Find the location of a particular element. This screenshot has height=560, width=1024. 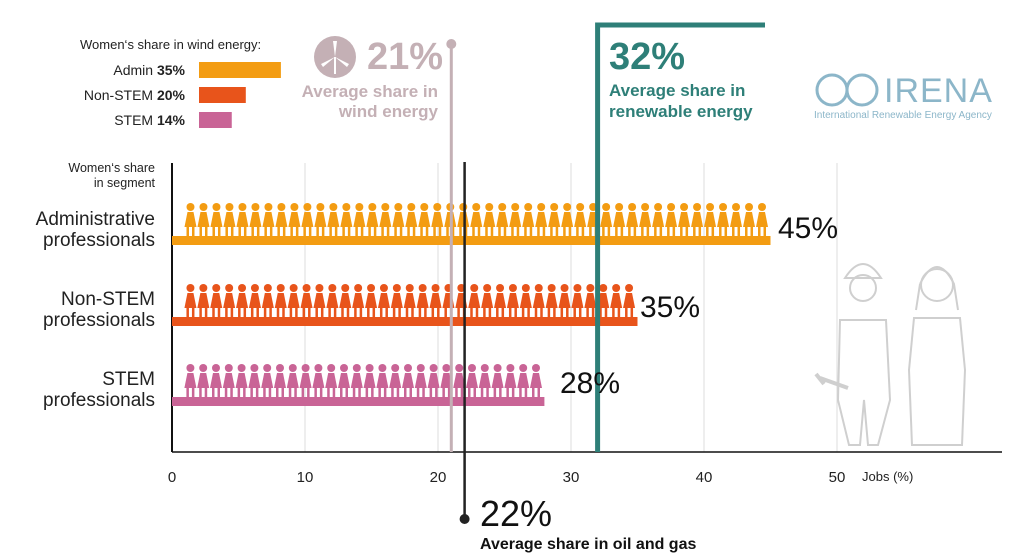

turbine-blades-icon is located at coordinates (335, 54).